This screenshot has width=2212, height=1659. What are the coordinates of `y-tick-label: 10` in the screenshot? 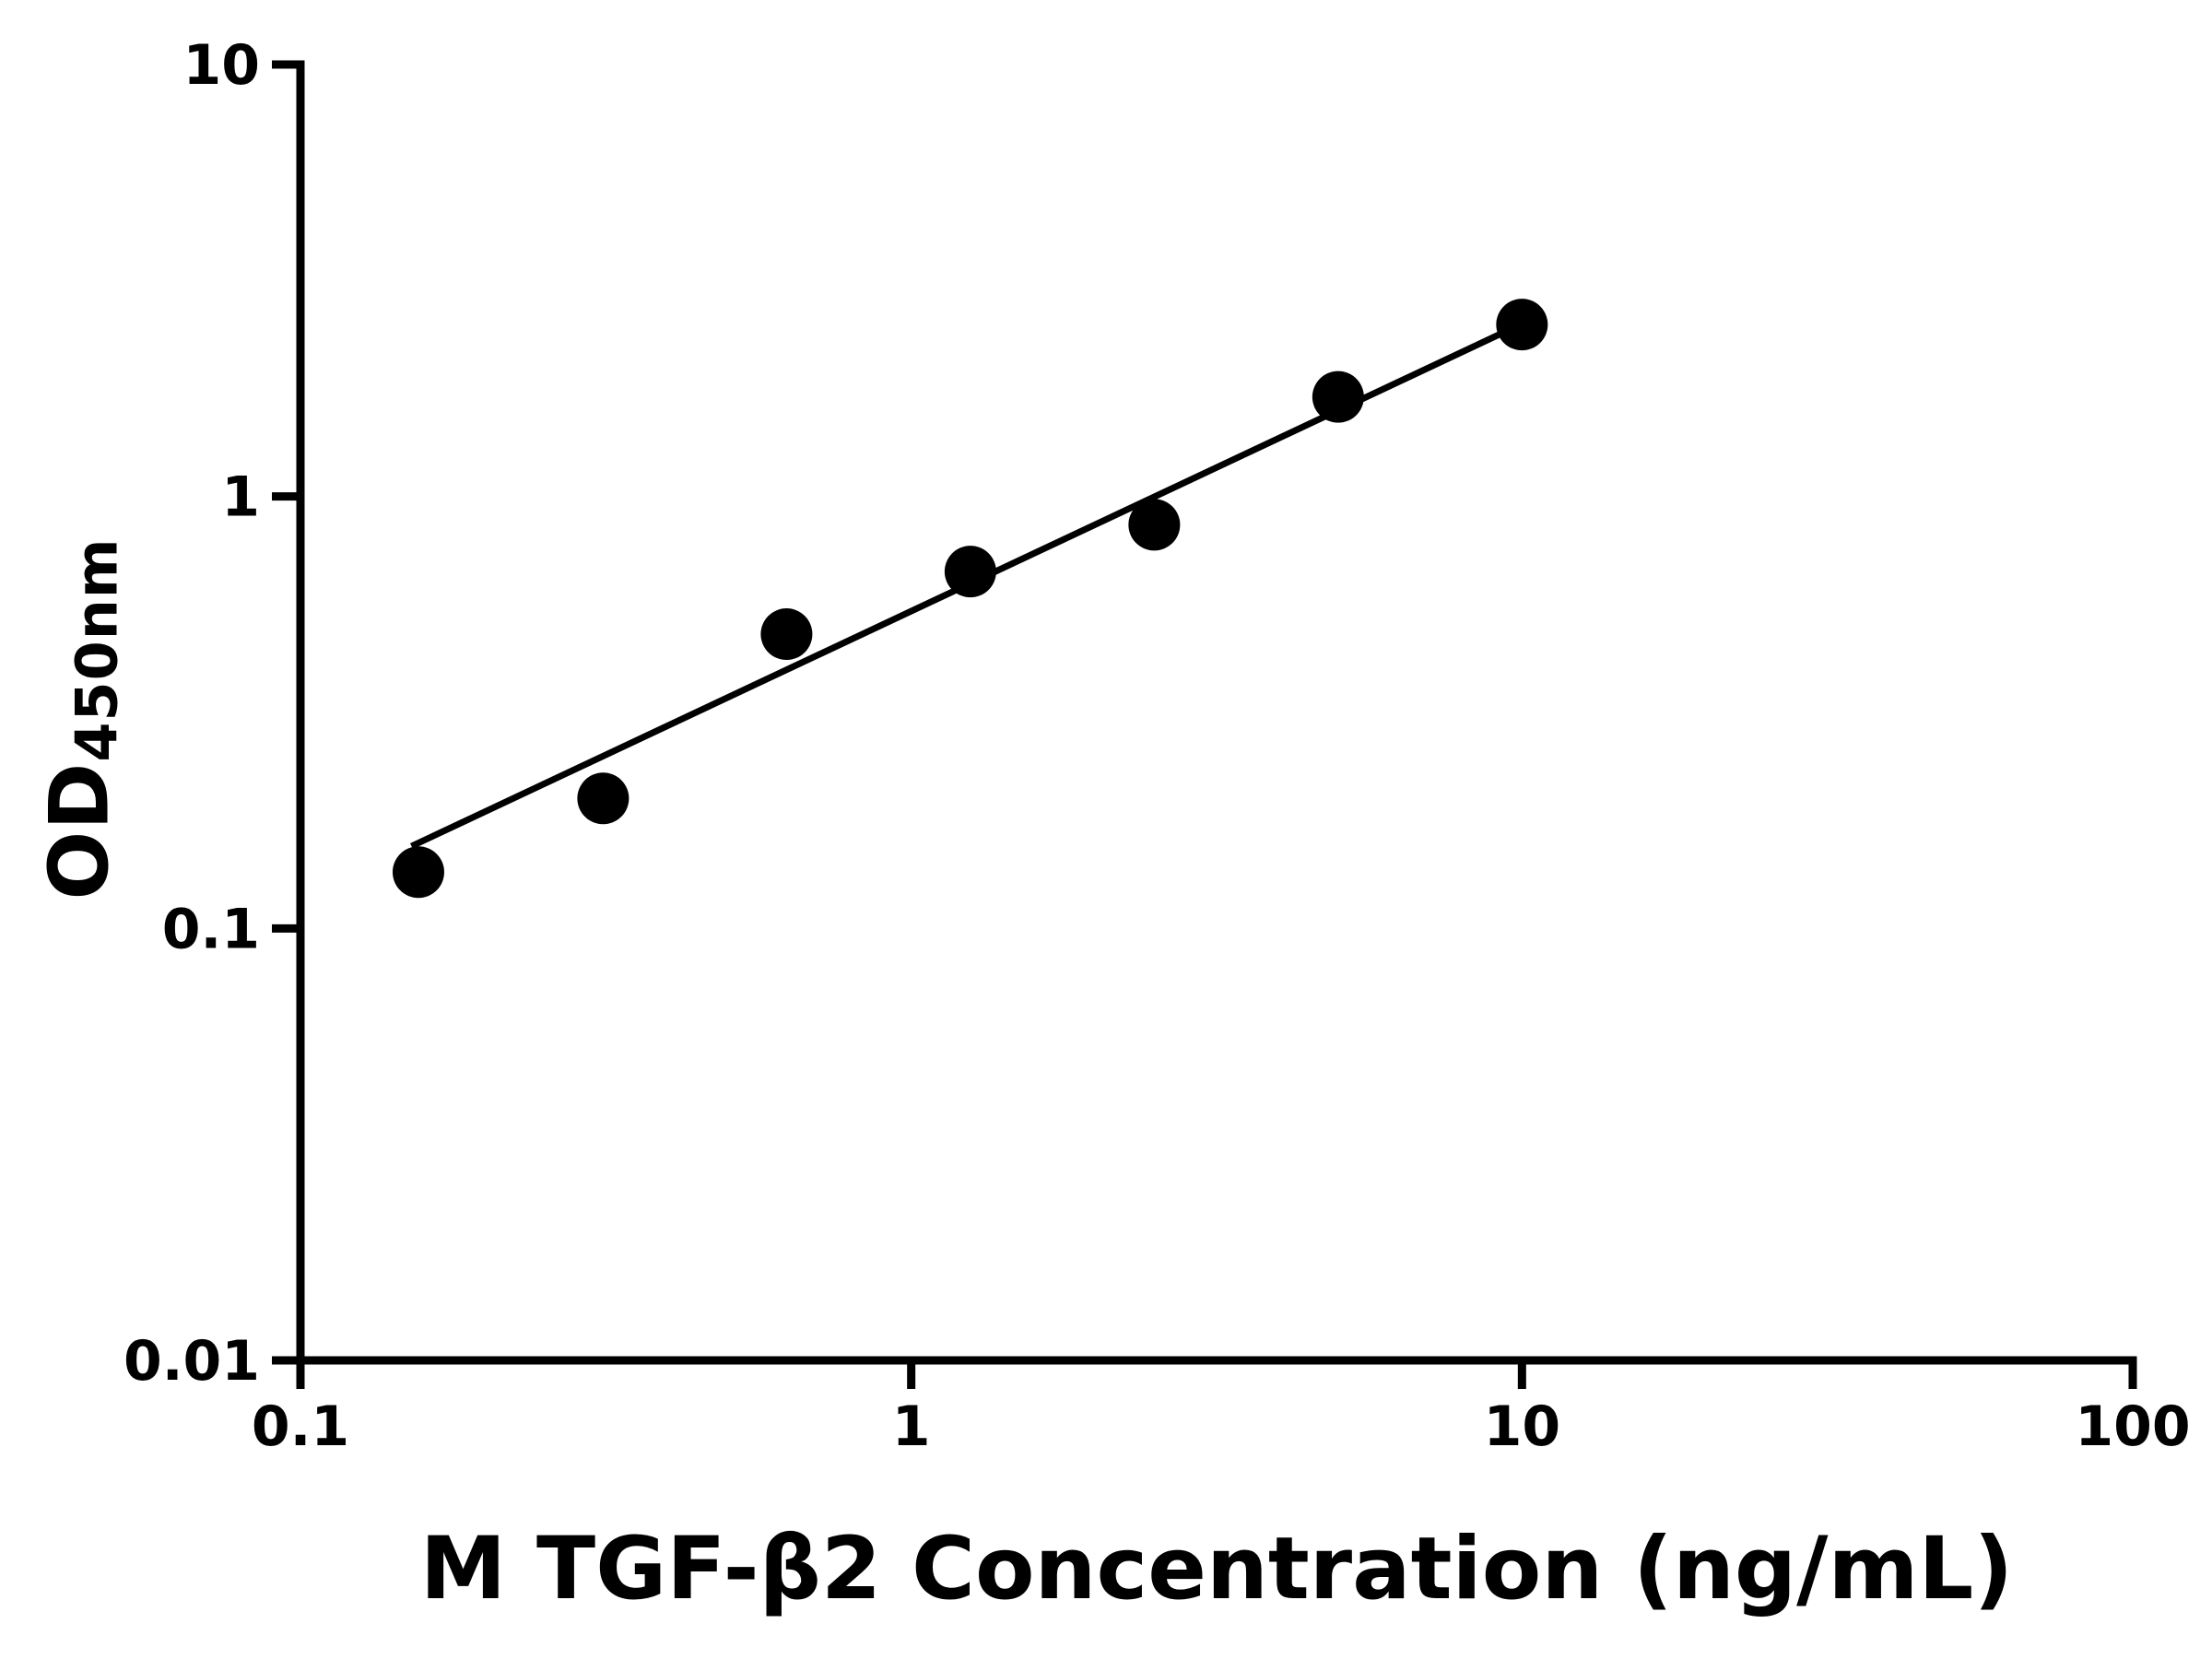 It's located at (222, 65).